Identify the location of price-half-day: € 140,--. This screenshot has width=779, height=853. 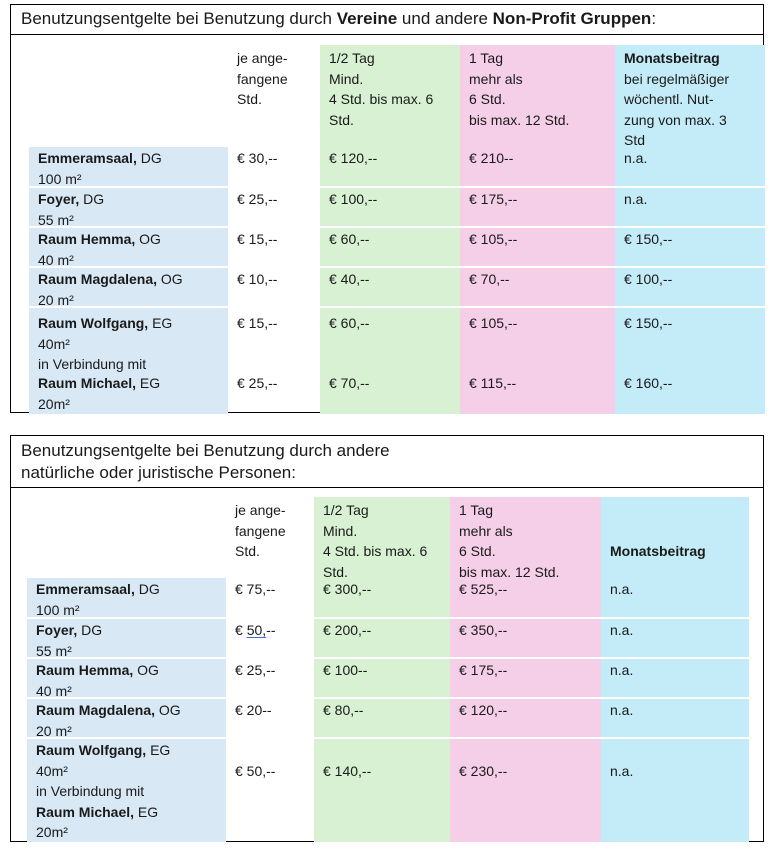
(347, 771).